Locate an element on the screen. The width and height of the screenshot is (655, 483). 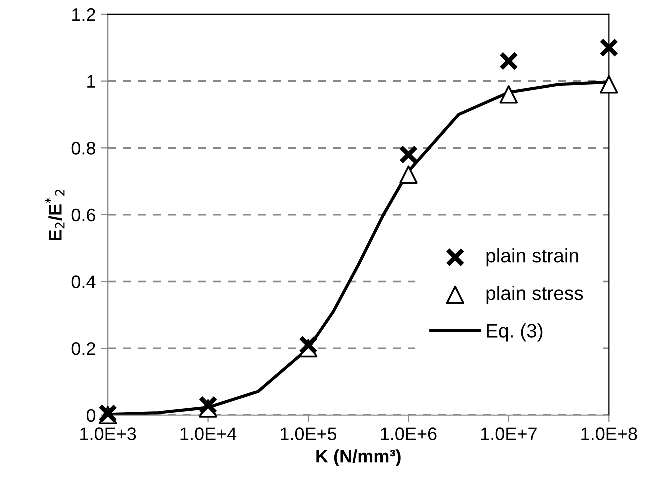
y-axis-title: E$_{2}$/E$^{*}$$_{2}$ is located at coordinates (55, 215).